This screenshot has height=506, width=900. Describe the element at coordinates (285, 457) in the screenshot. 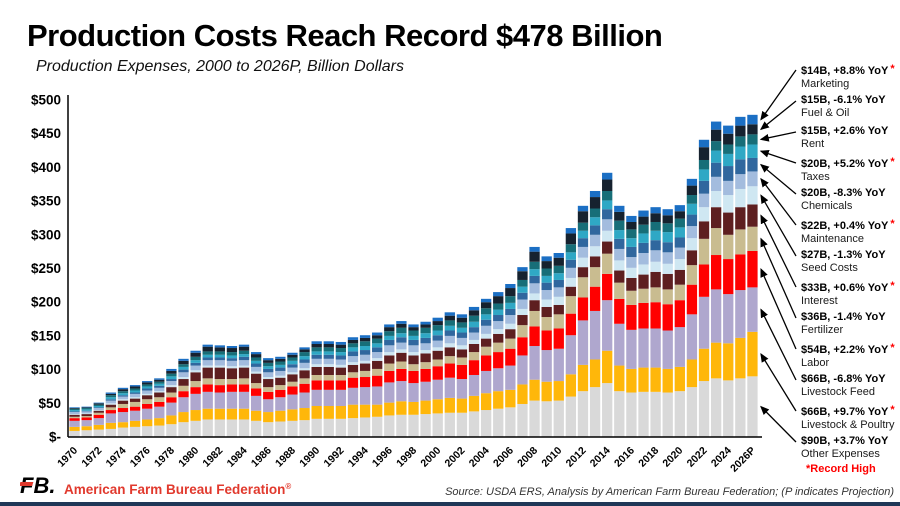

I see `x-tick-label: 1988` at that location.